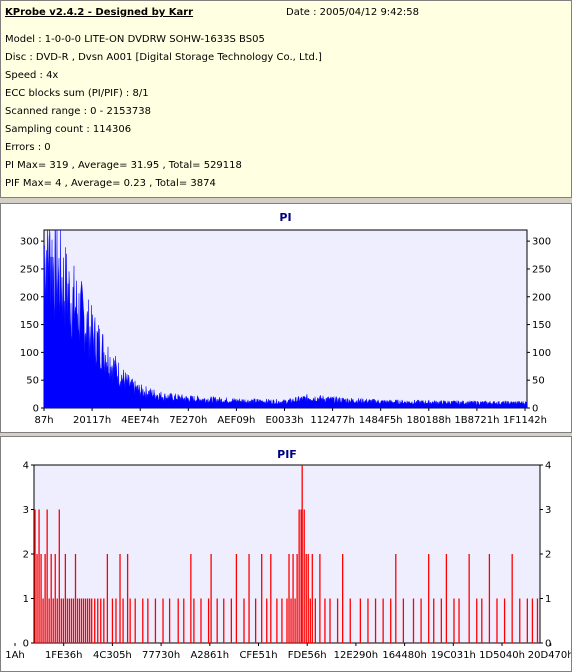 This screenshot has width=572, height=672. I want to click on x-tick-label: 12E290h, so click(356, 655).